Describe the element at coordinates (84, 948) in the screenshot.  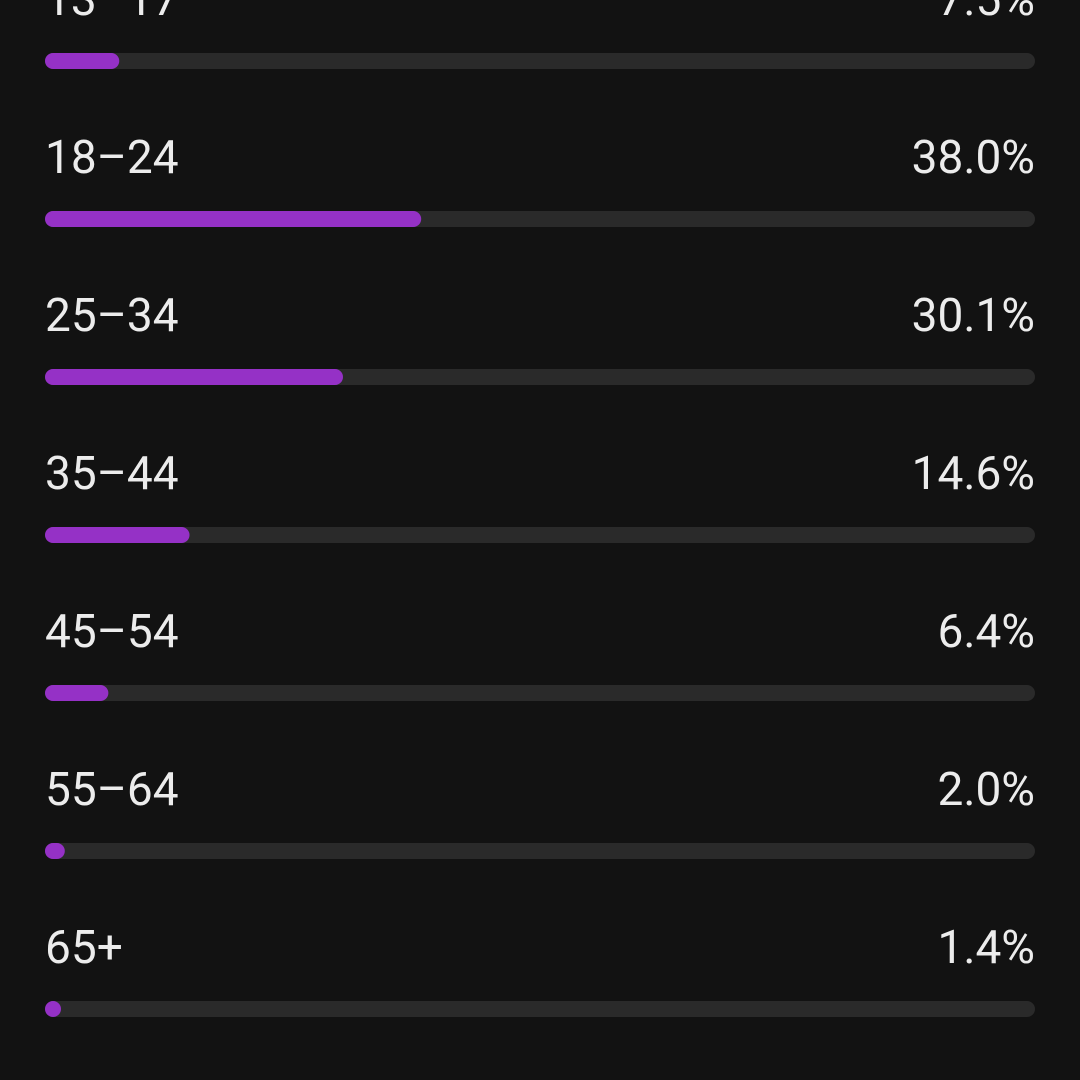
I see `category-label: 65+` at that location.